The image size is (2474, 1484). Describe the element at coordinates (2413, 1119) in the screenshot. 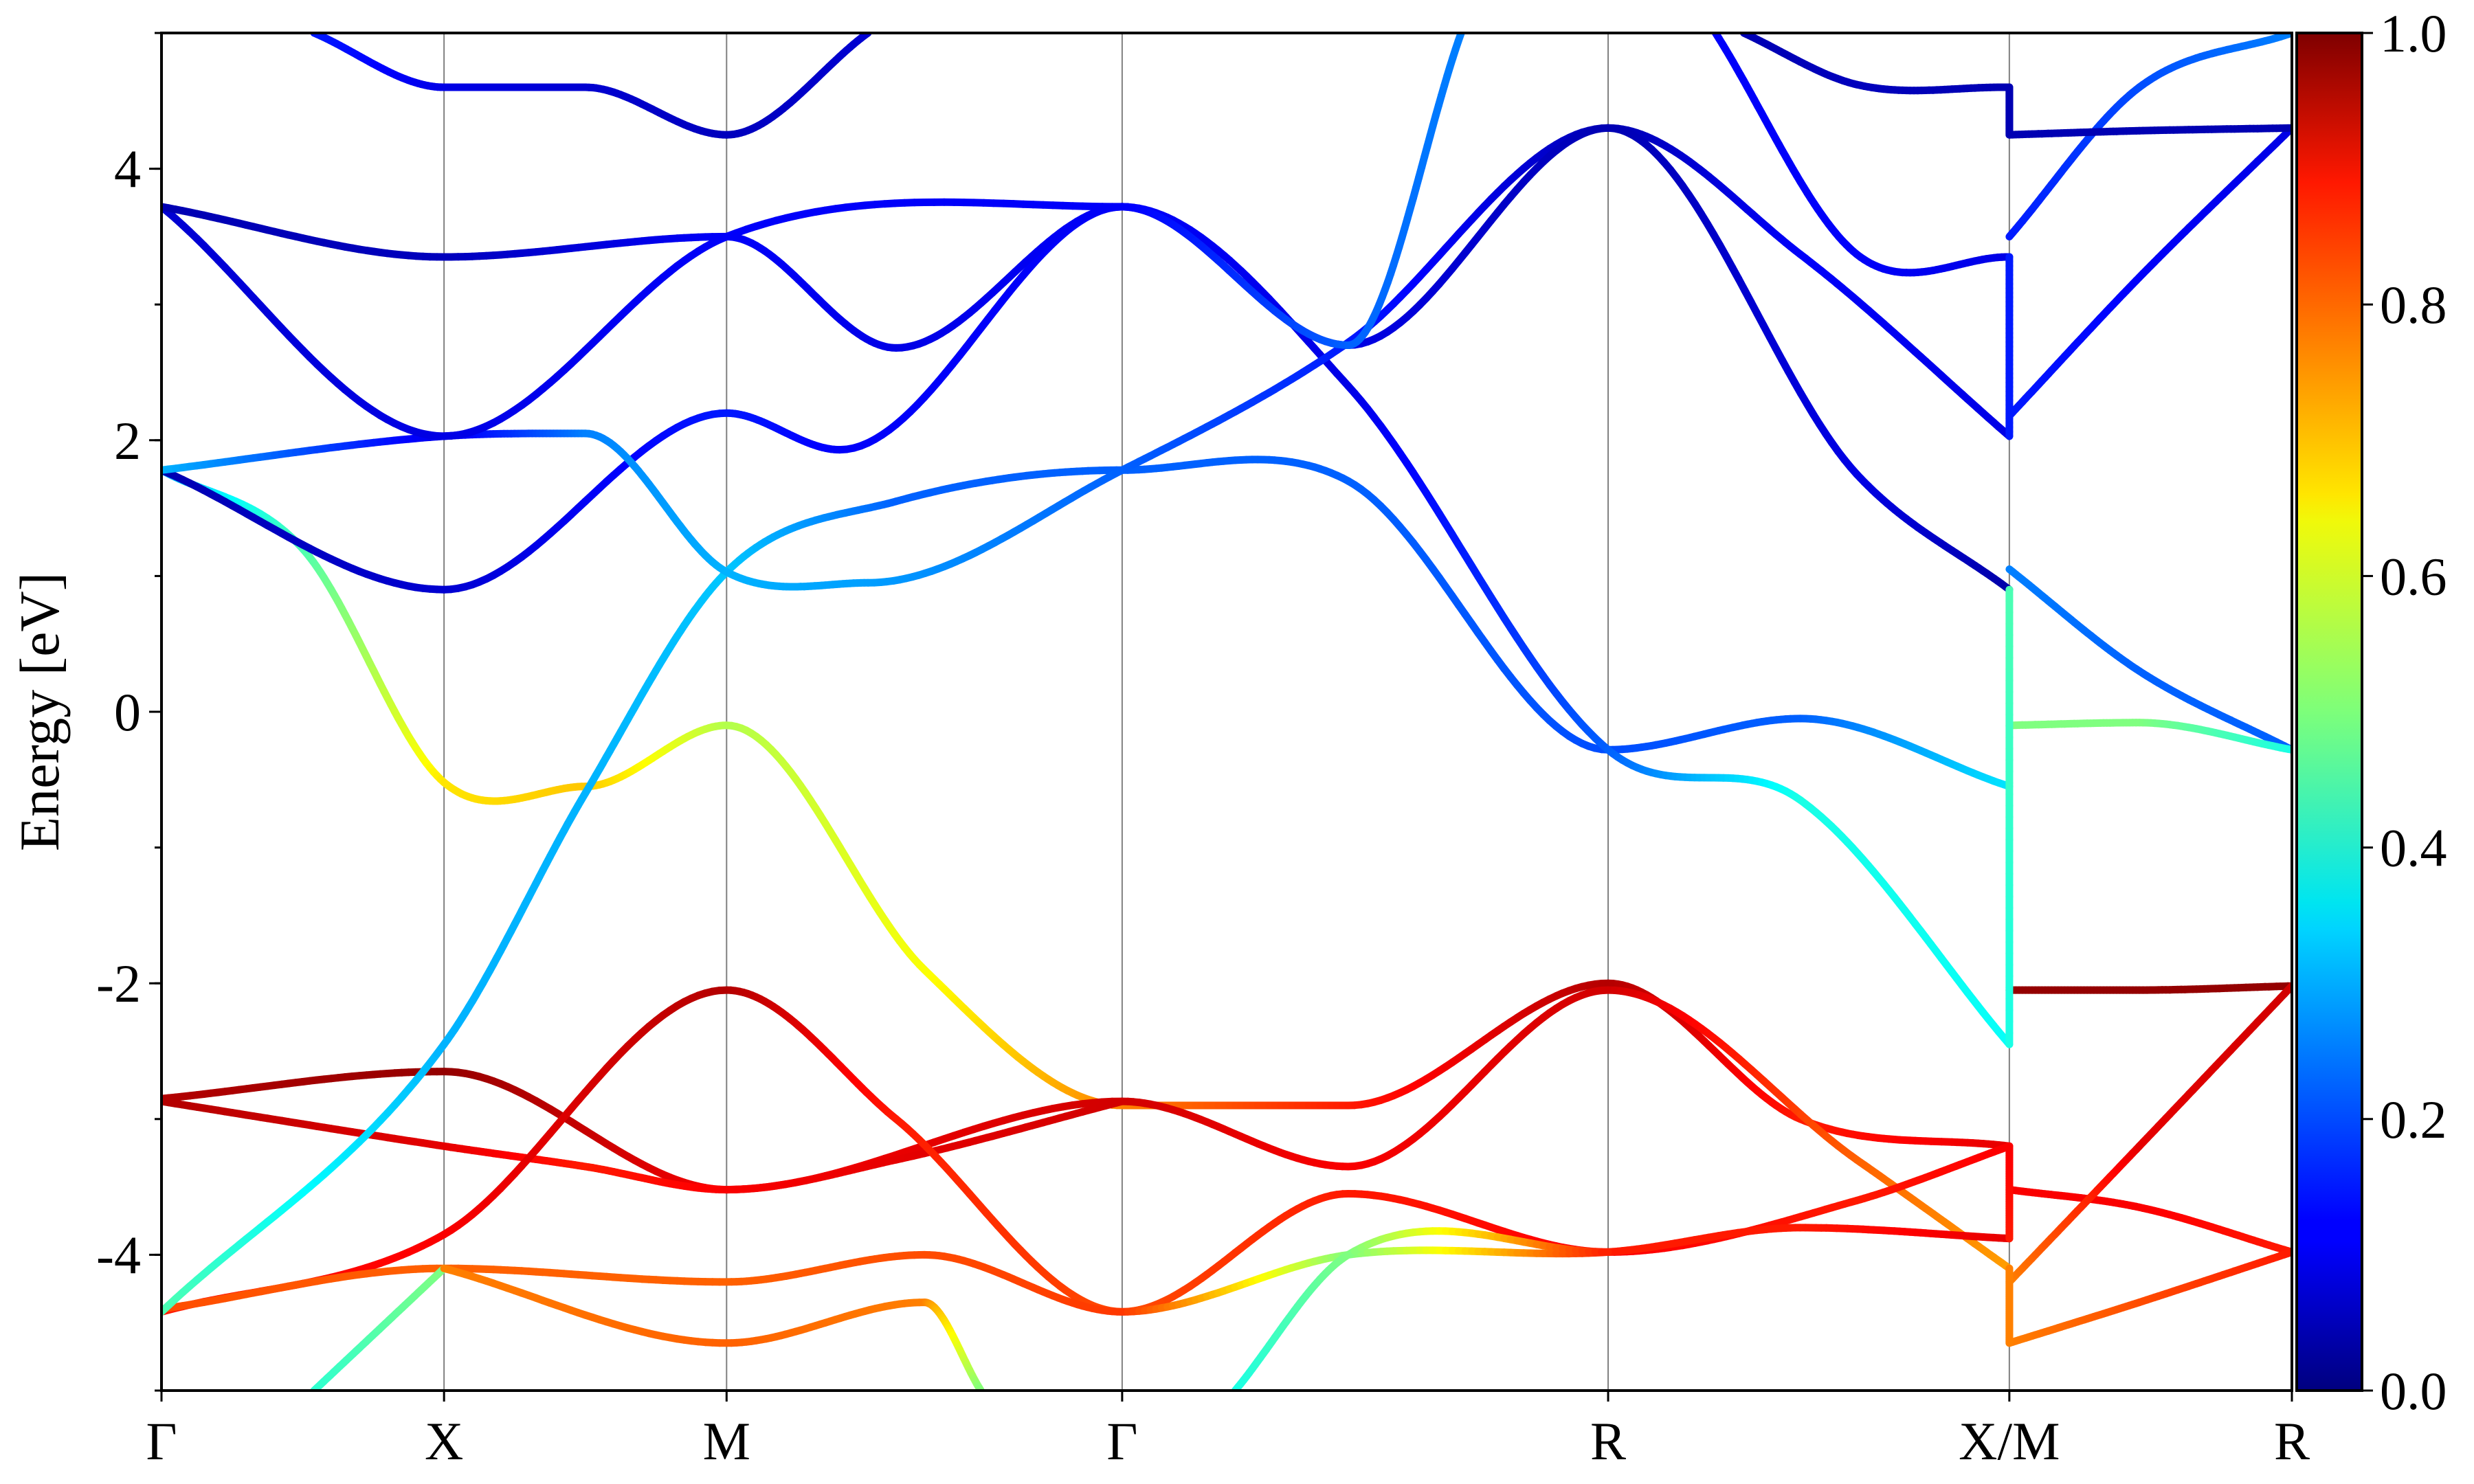

I see `colorbar-tick-label: 0.2` at that location.